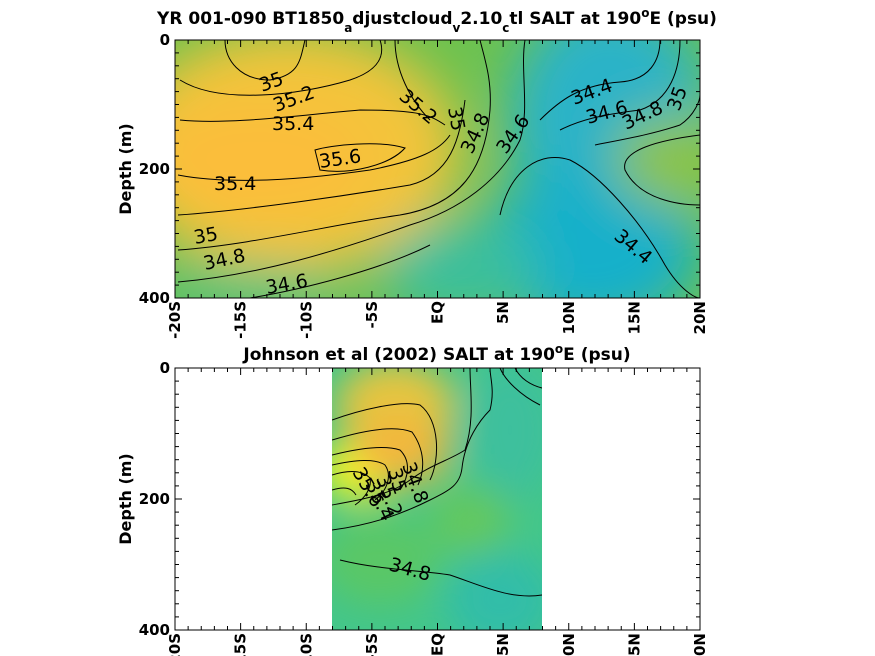 Image resolution: width=875 pixels, height=656 pixels. I want to click on observed-y-axis-label: Depth (m), so click(125, 499).